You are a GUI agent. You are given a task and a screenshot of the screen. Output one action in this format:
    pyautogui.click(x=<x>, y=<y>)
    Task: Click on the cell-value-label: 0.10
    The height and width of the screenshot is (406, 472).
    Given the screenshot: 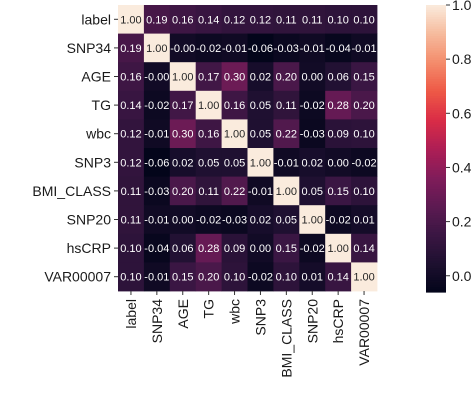 What is the action you would take?
    pyautogui.click(x=286, y=278)
    